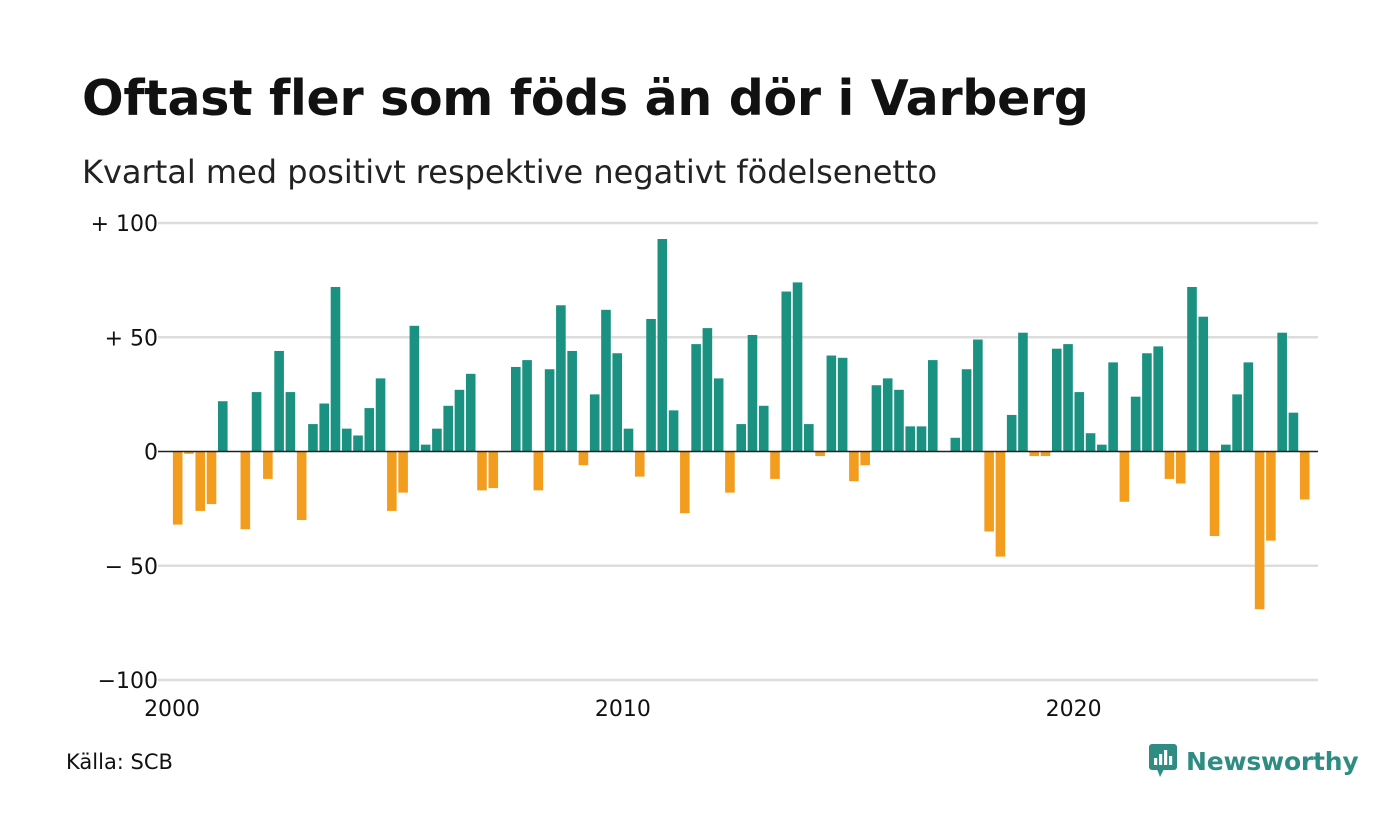  Describe the element at coordinates (151, 453) in the screenshot. I see `y-tick-label: 0` at that location.